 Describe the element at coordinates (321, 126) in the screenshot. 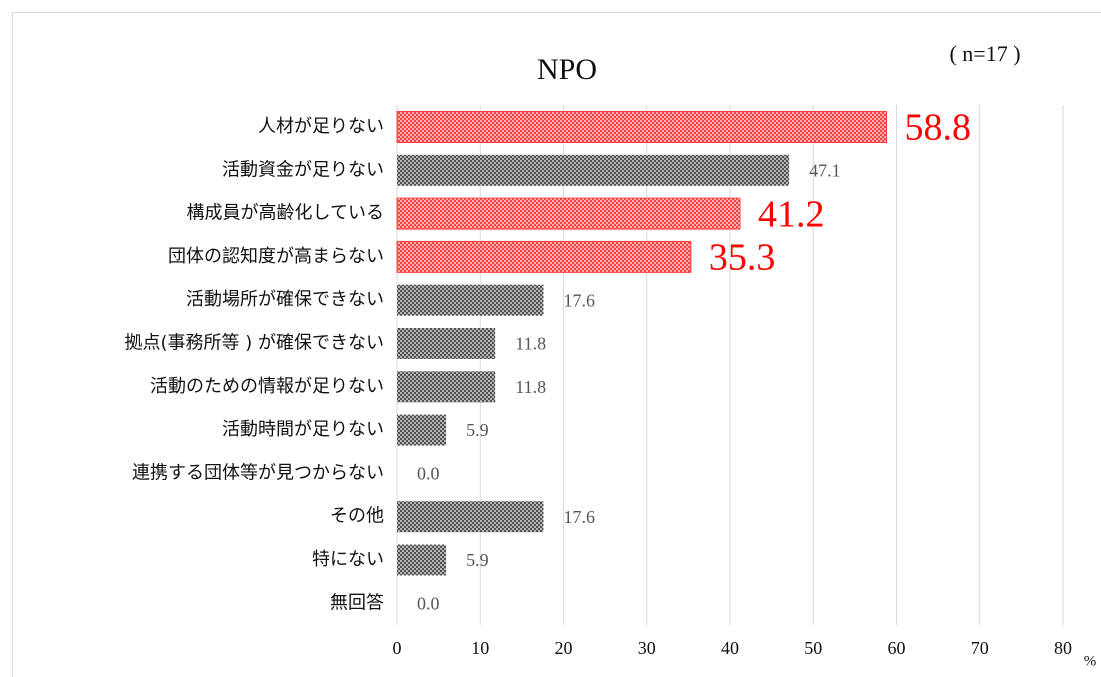

I see `y-tick-label: 人材が足りない` at that location.